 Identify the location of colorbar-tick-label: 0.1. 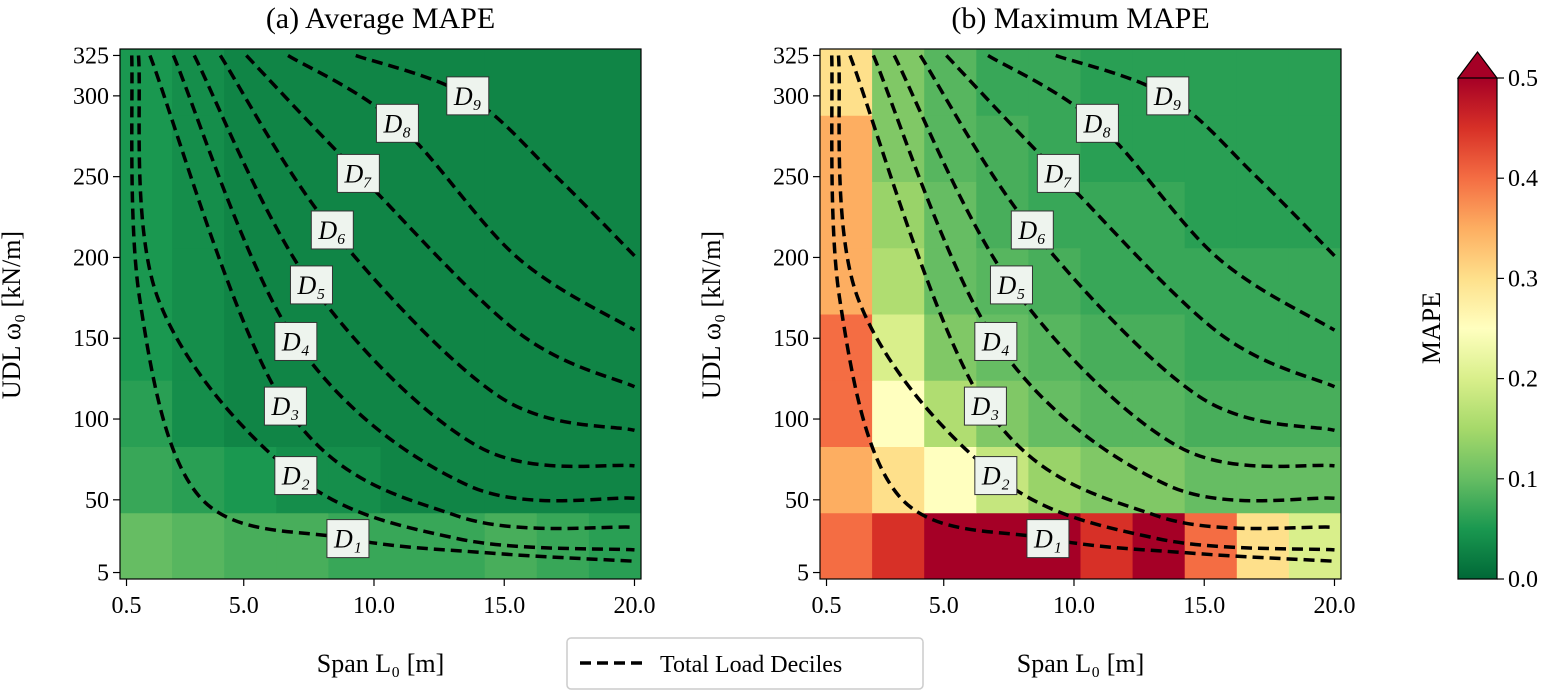
(1523, 480).